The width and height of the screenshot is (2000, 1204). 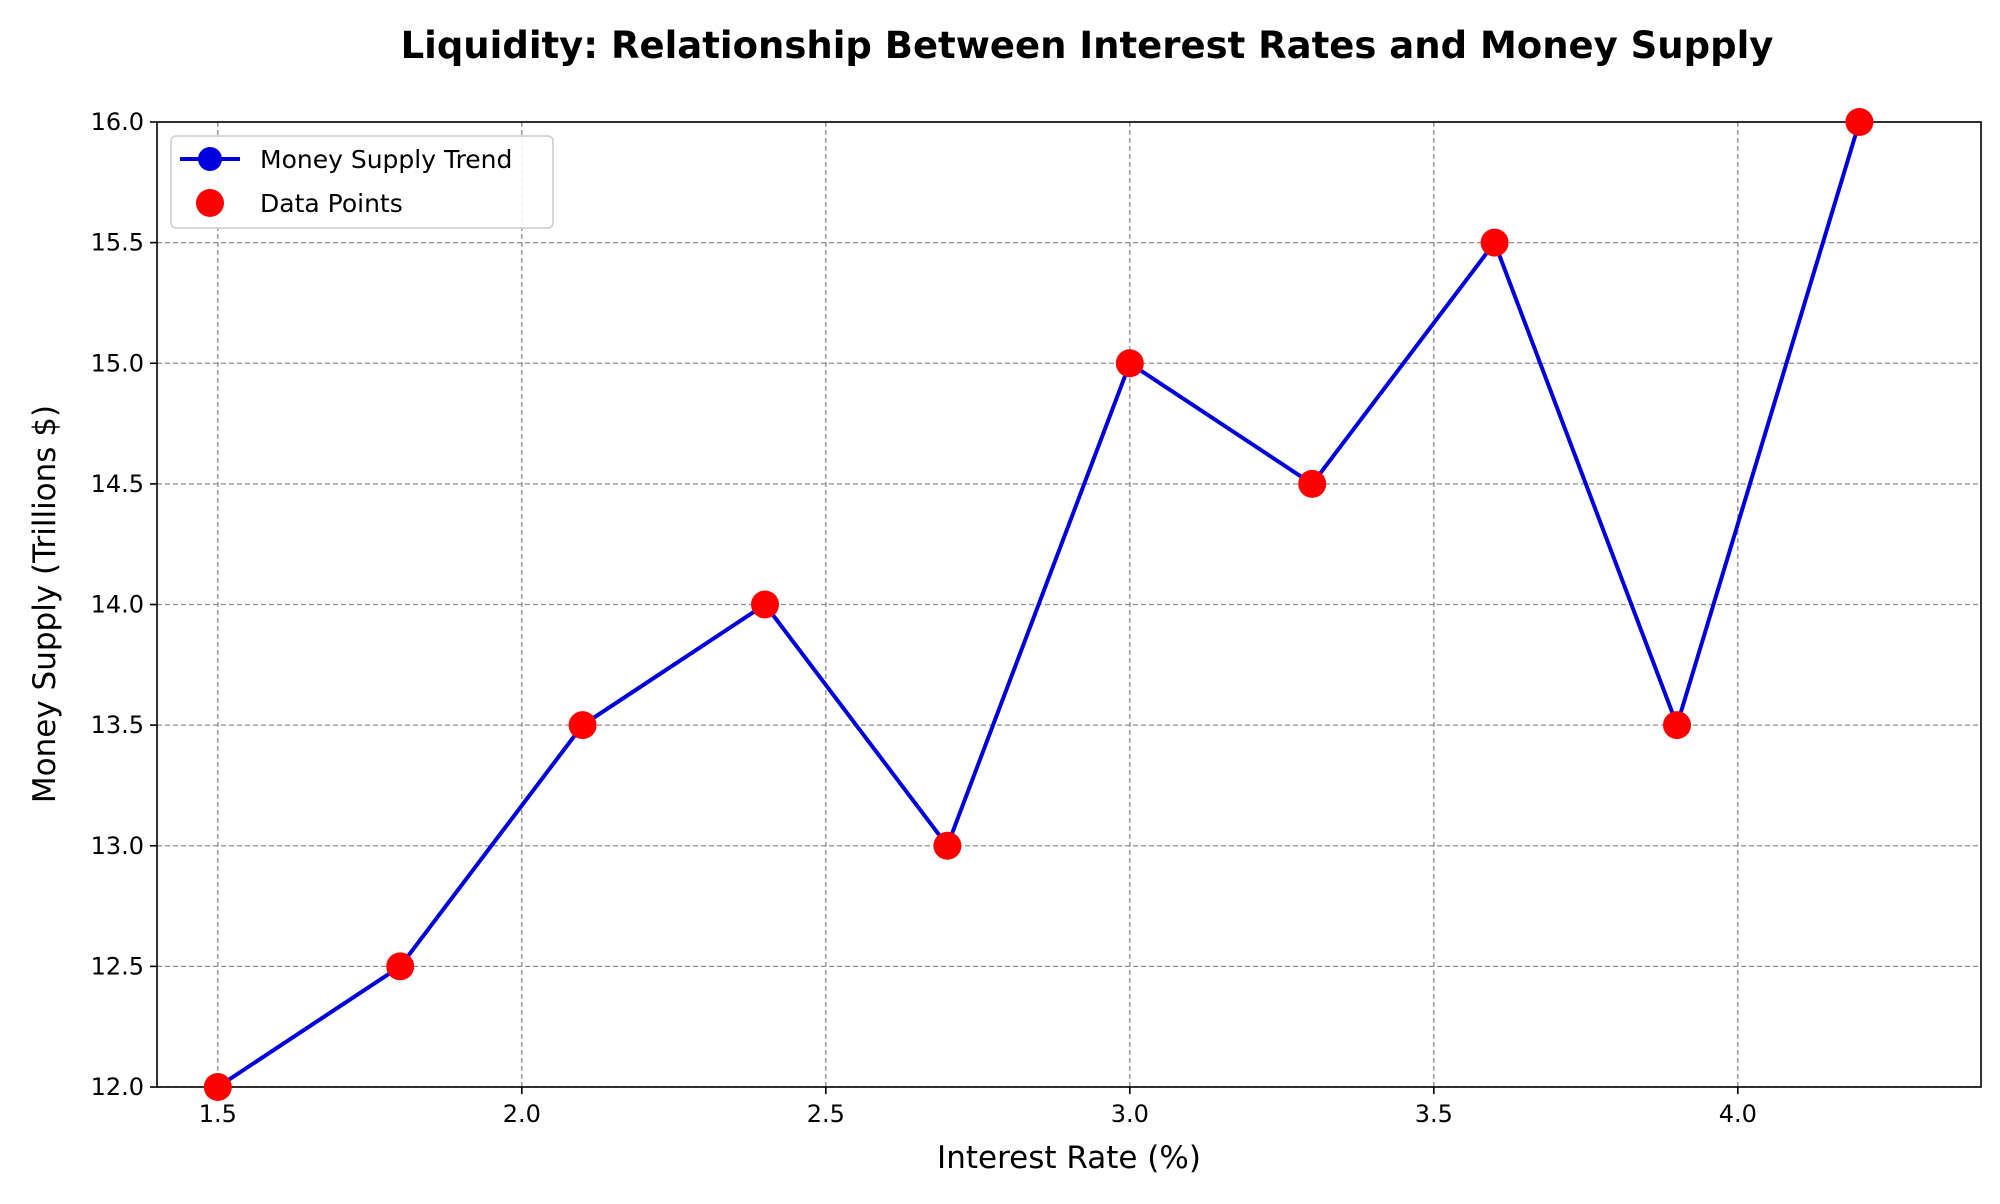 I want to click on y-tick-label: 13.5, so click(x=117, y=725).